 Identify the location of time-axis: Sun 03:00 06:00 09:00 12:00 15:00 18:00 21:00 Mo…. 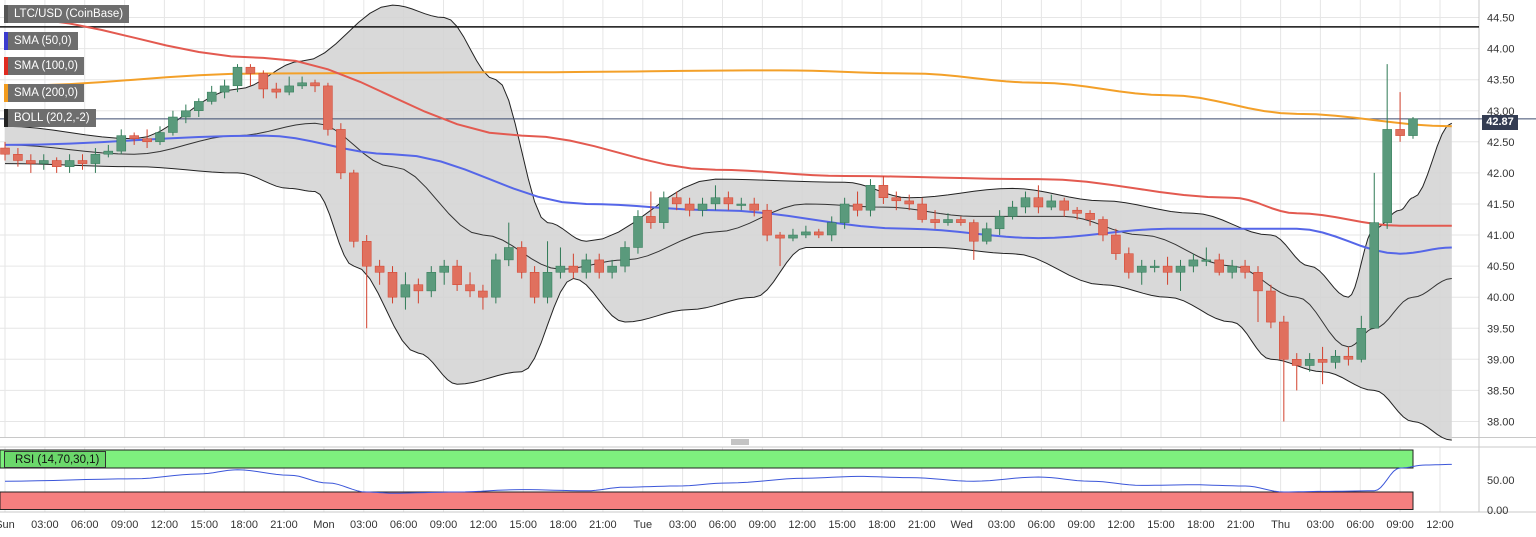
(727, 525).